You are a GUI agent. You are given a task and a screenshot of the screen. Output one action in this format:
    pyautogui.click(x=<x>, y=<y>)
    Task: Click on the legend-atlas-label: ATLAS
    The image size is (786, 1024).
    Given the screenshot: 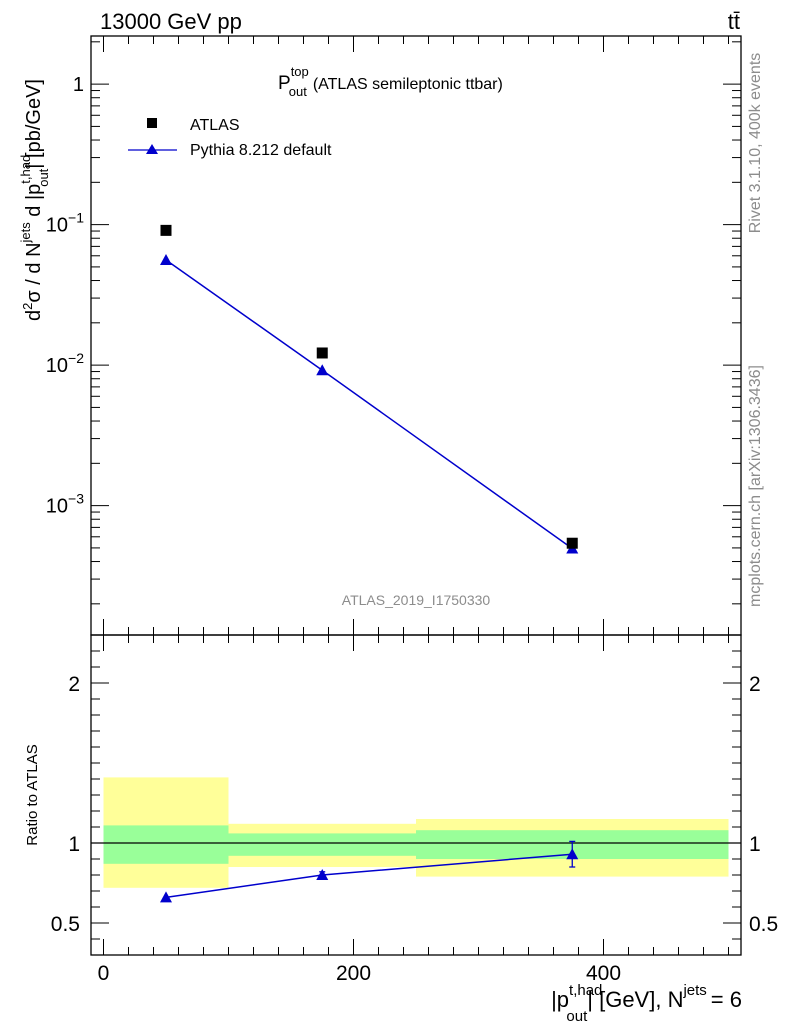 What is the action you would take?
    pyautogui.click(x=215, y=125)
    